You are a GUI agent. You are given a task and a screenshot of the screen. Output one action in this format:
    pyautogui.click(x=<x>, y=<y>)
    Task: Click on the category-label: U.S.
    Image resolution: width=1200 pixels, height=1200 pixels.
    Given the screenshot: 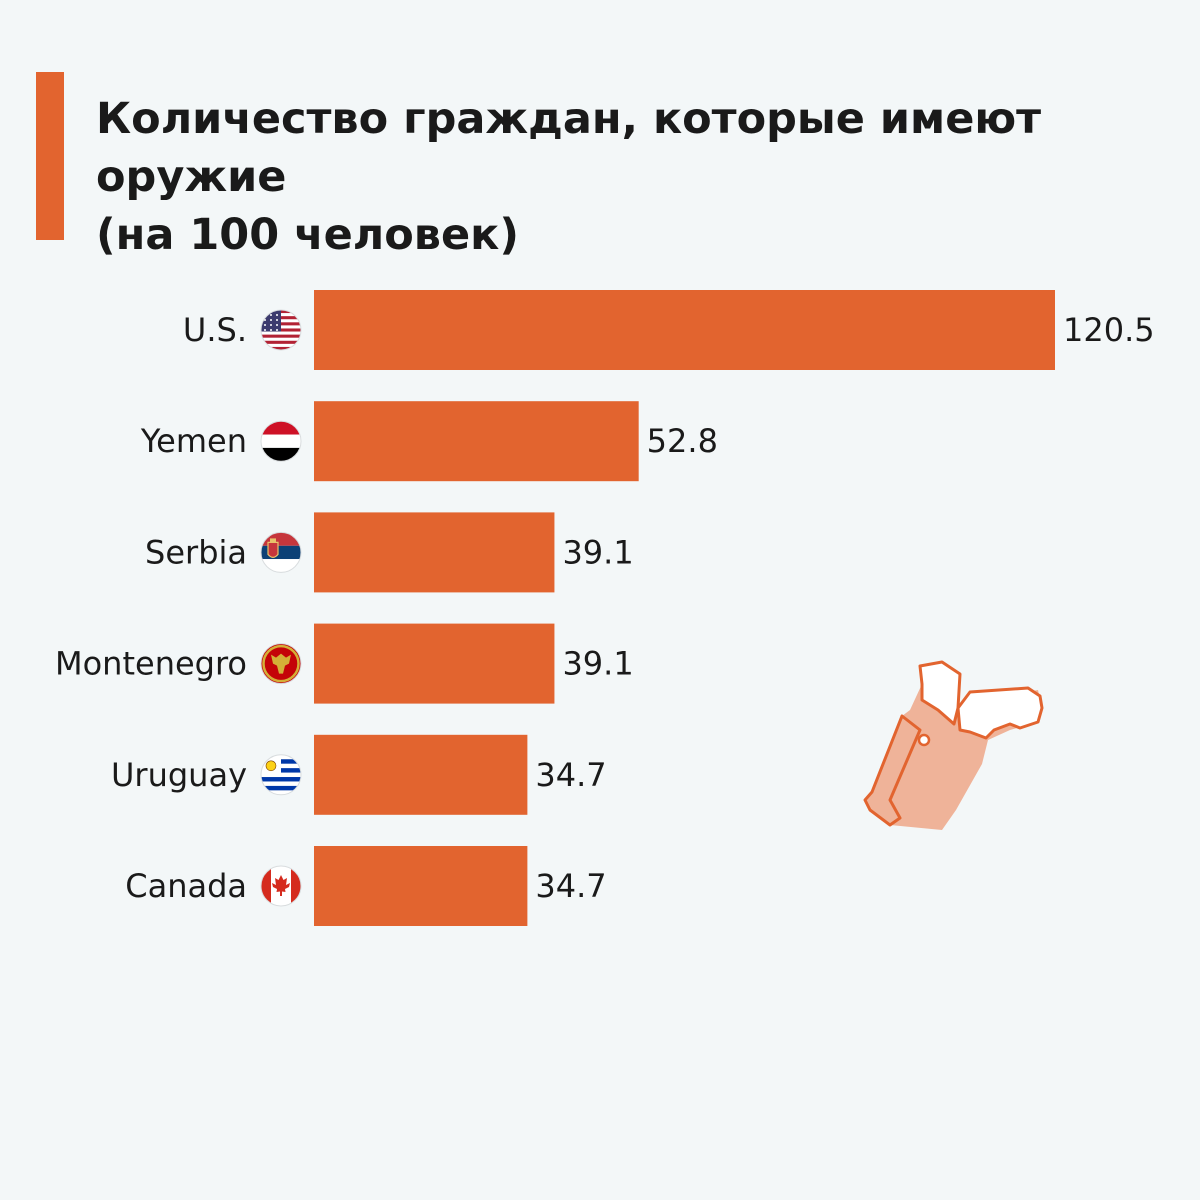 What is the action you would take?
    pyautogui.click(x=215, y=330)
    